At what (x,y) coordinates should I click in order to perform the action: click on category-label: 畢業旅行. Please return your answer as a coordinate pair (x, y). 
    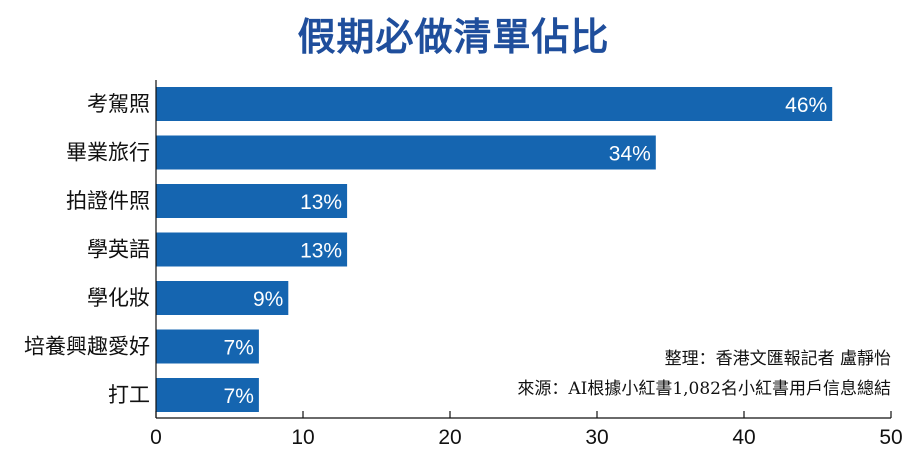
    Looking at the image, I should click on (108, 153).